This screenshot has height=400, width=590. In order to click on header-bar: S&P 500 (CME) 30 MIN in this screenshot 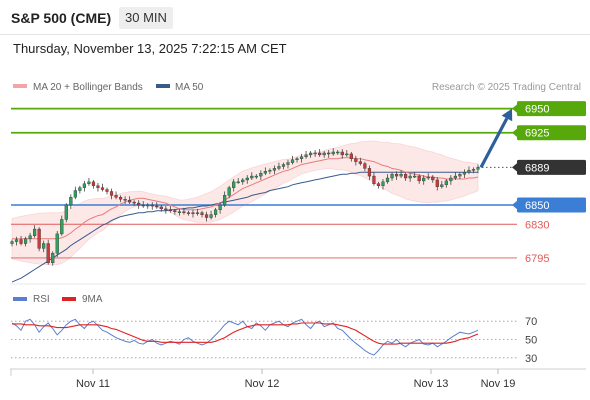, I will do `click(295, 17)`.